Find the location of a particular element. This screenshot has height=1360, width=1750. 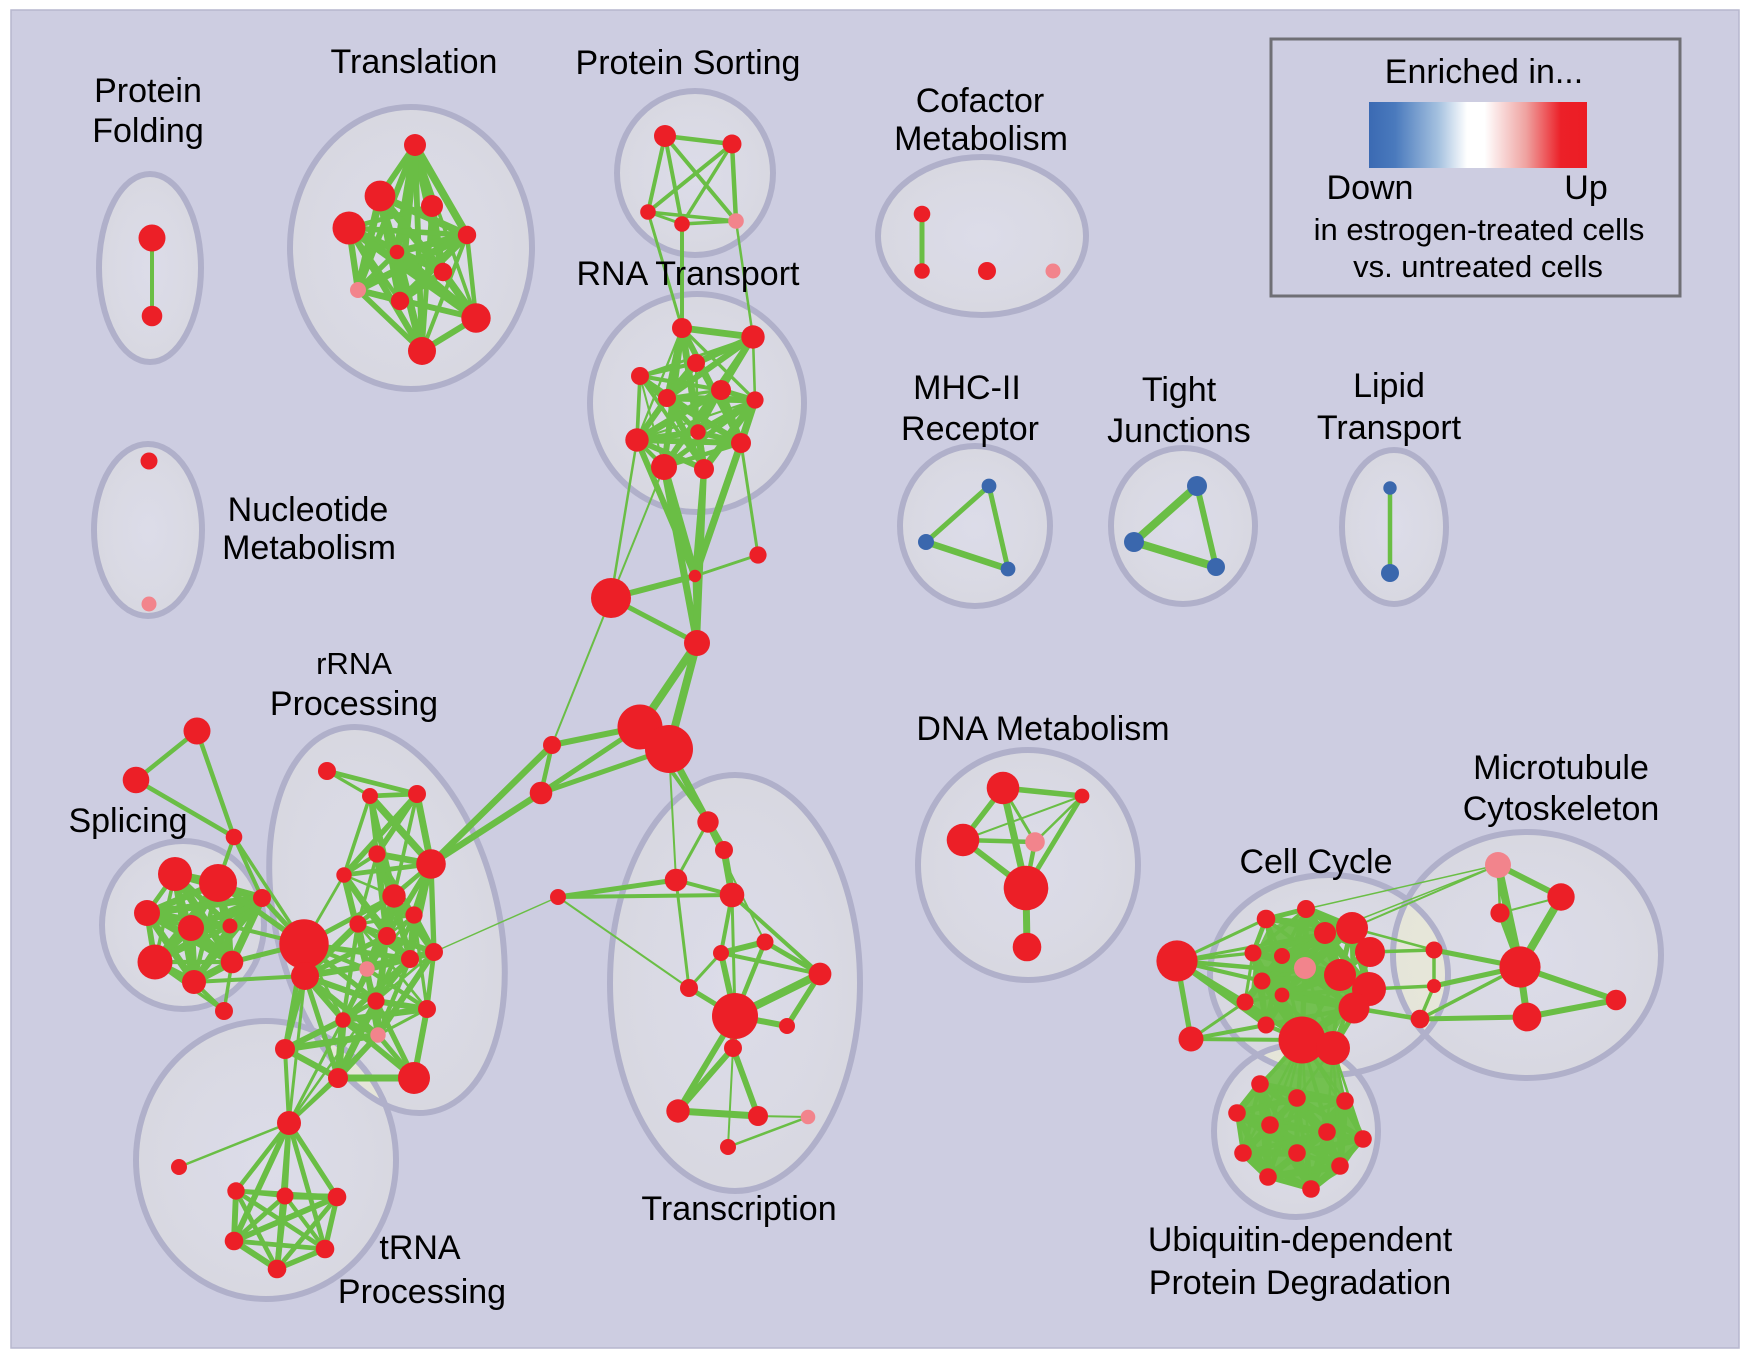

svg-text: Receptor is located at coordinates (970, 429).